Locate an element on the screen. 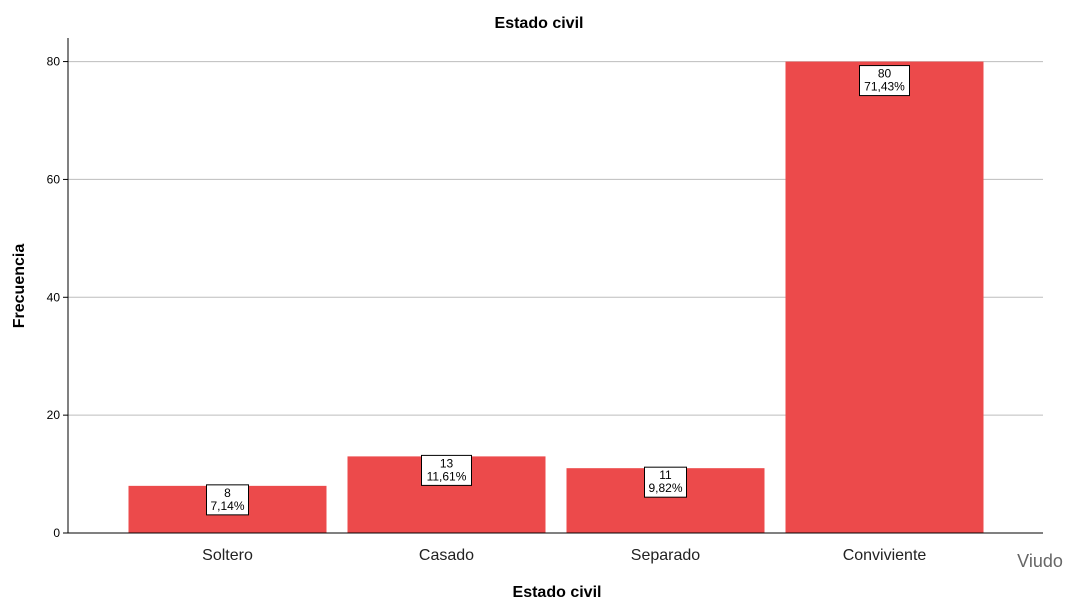  data-label-count-casado: 13 is located at coordinates (447, 463).